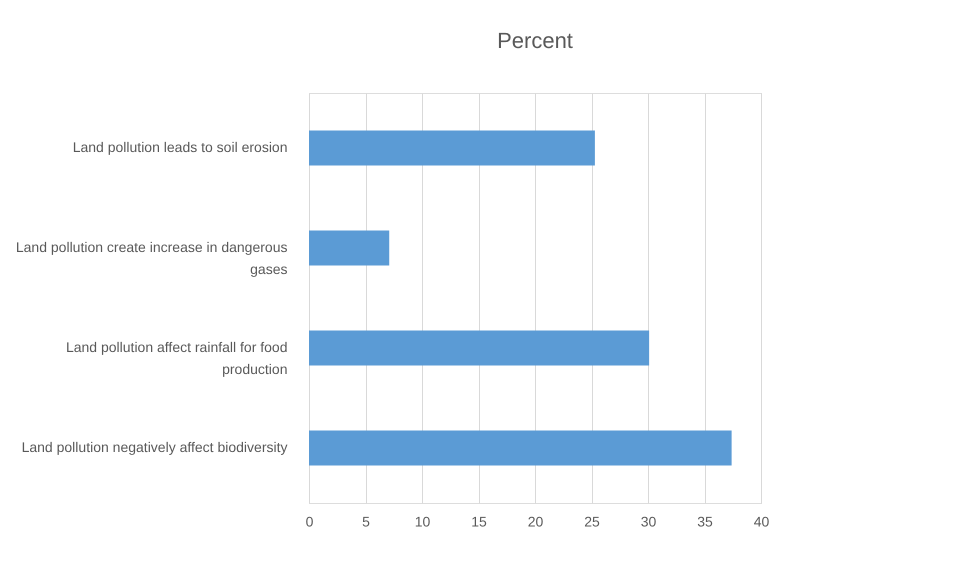 The image size is (964, 583). What do you see at coordinates (310, 522) in the screenshot?
I see `x-tick-label: 0` at bounding box center [310, 522].